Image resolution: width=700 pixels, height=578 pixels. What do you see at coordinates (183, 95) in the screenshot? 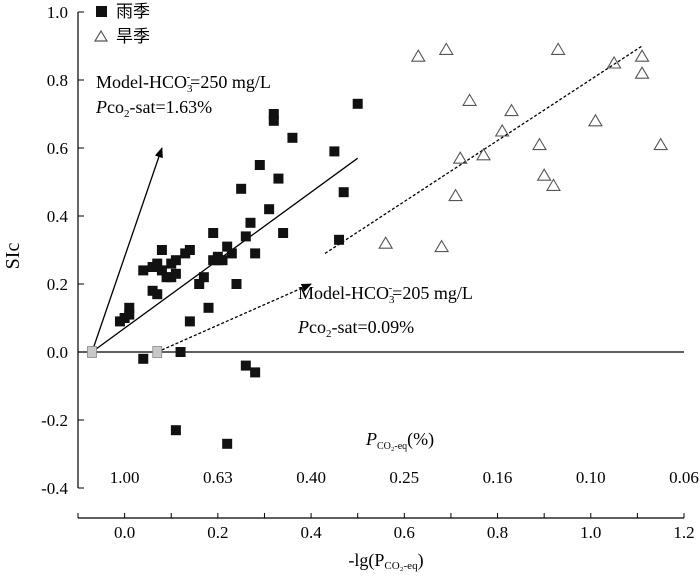
I see `annotation-model-250: Model-HCO3-=250 mg/L Pco2-sat=1.63%` at bounding box center [183, 95].